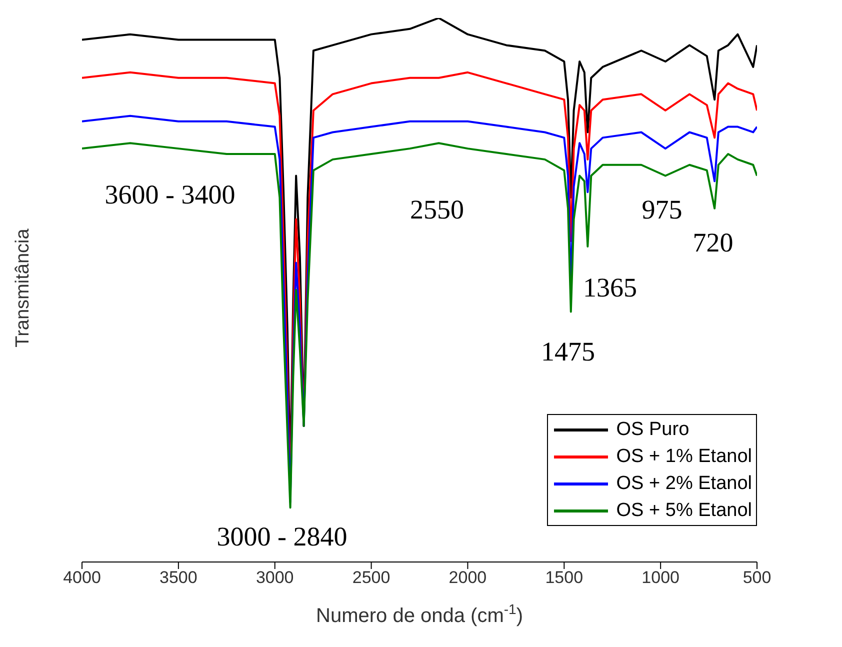  What do you see at coordinates (568, 352) in the screenshot?
I see `annotation: 1475` at bounding box center [568, 352].